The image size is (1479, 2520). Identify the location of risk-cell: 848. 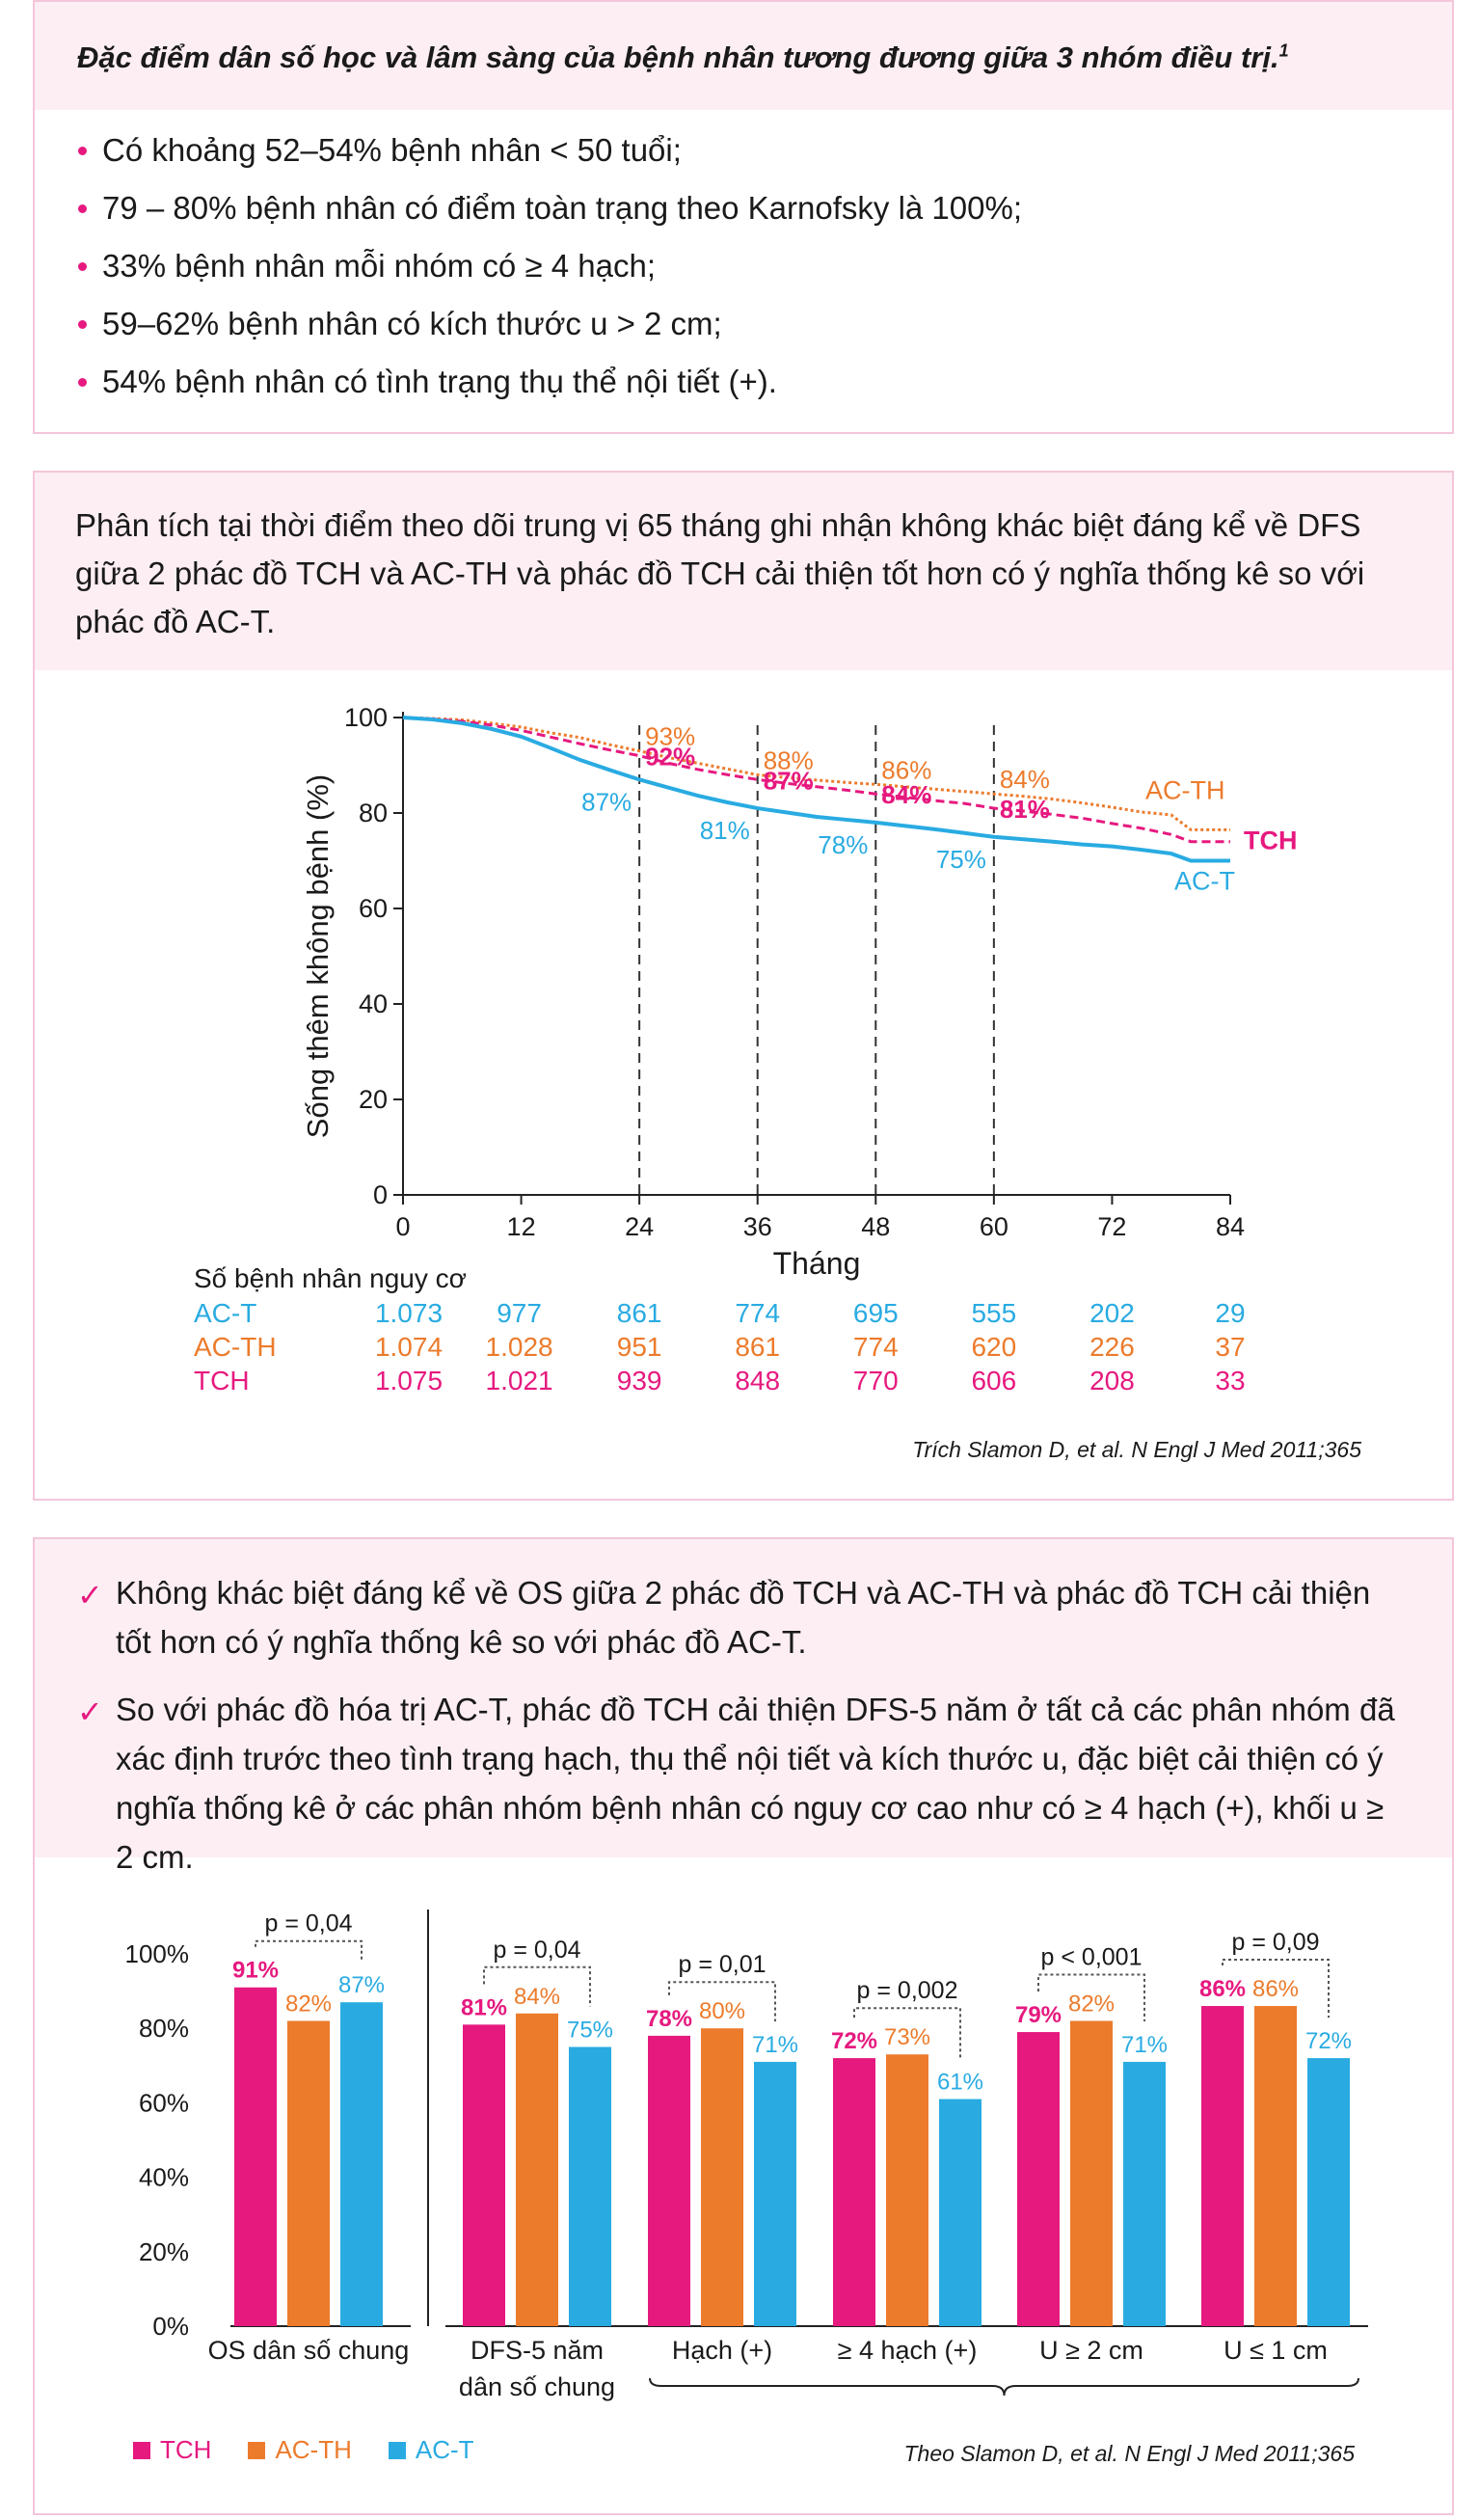
(757, 1381).